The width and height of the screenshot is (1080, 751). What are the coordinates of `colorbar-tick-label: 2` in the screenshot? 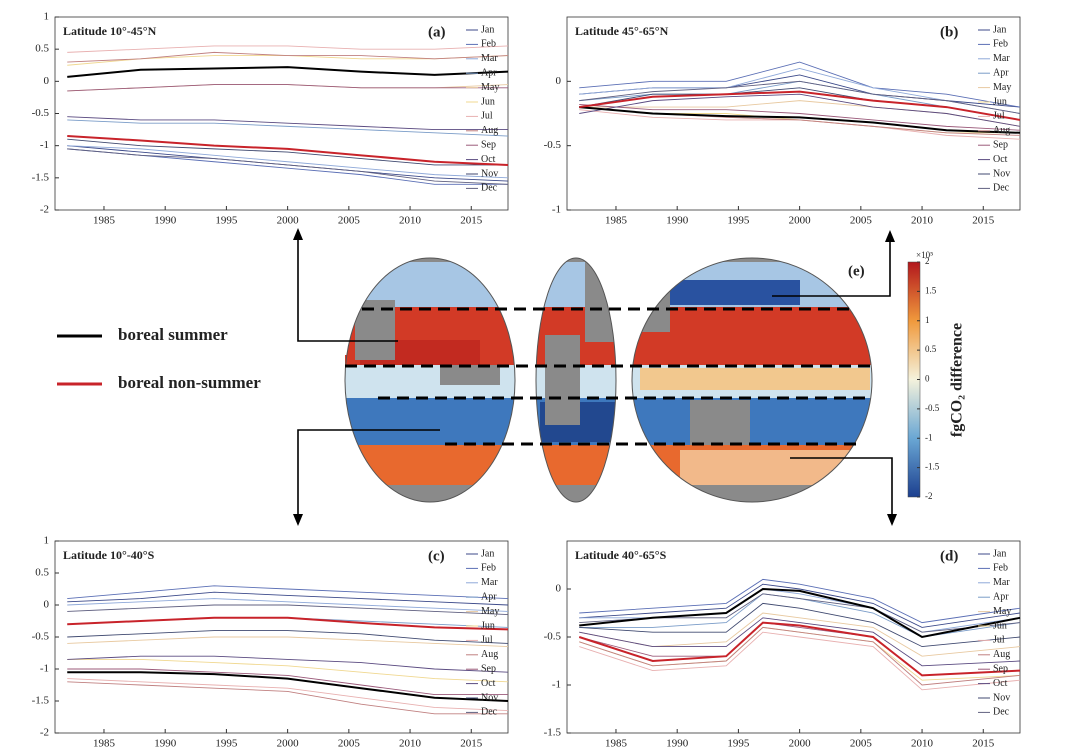 It's located at (927, 261).